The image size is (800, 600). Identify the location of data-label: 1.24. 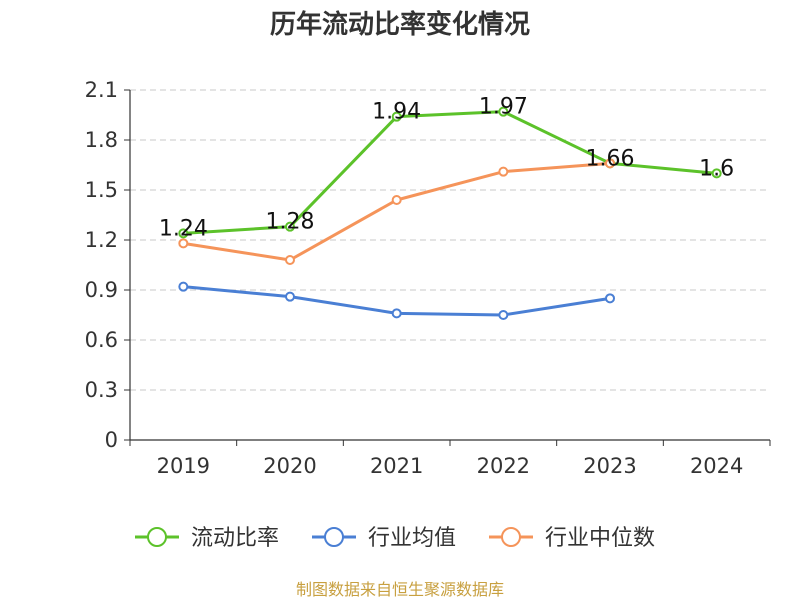
(183, 228).